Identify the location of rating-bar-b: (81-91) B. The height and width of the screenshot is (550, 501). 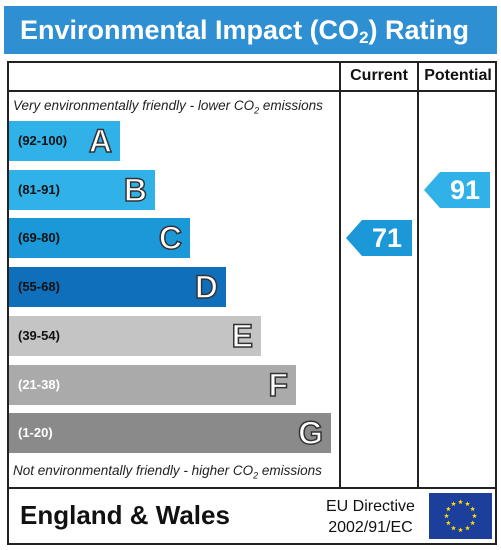
(82, 190).